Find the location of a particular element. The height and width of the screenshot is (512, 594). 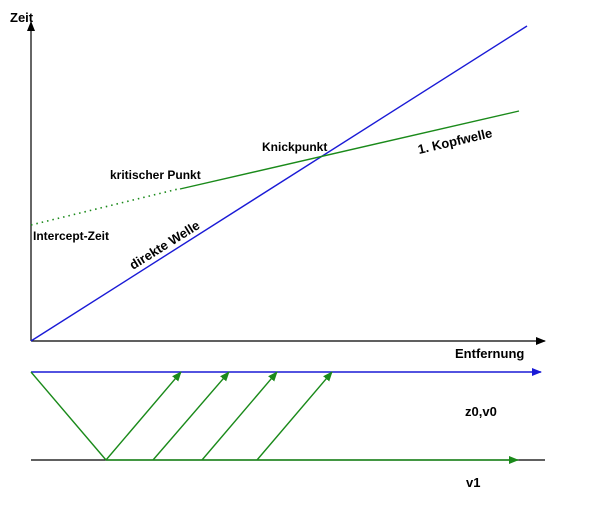

direct-wave-label: direkte Welle is located at coordinates (165, 244).